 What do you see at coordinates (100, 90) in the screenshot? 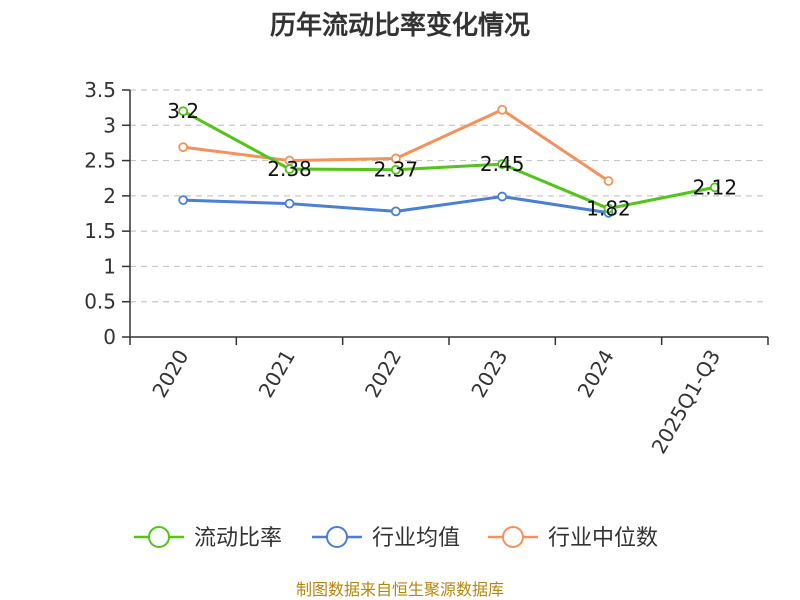
I see `y-tick-label: 3.5` at bounding box center [100, 90].